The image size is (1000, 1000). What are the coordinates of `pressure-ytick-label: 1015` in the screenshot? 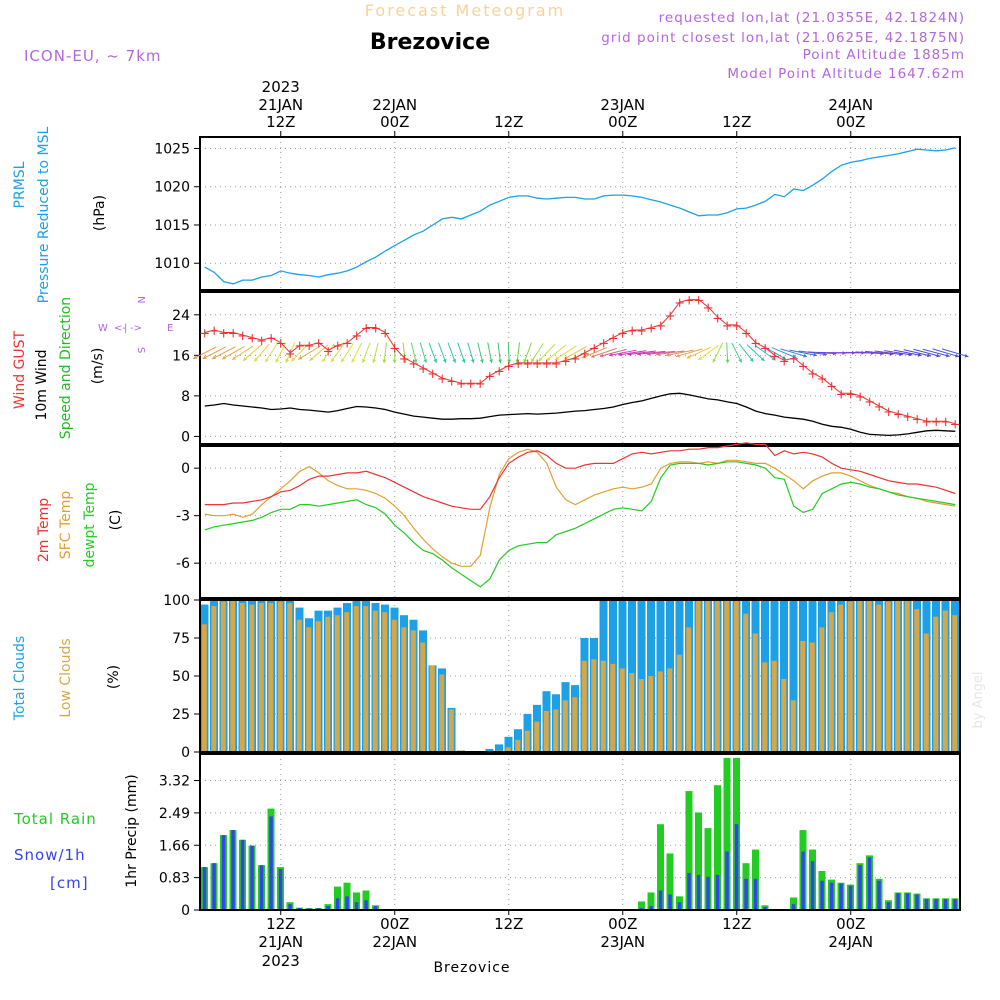 It's located at (172, 226).